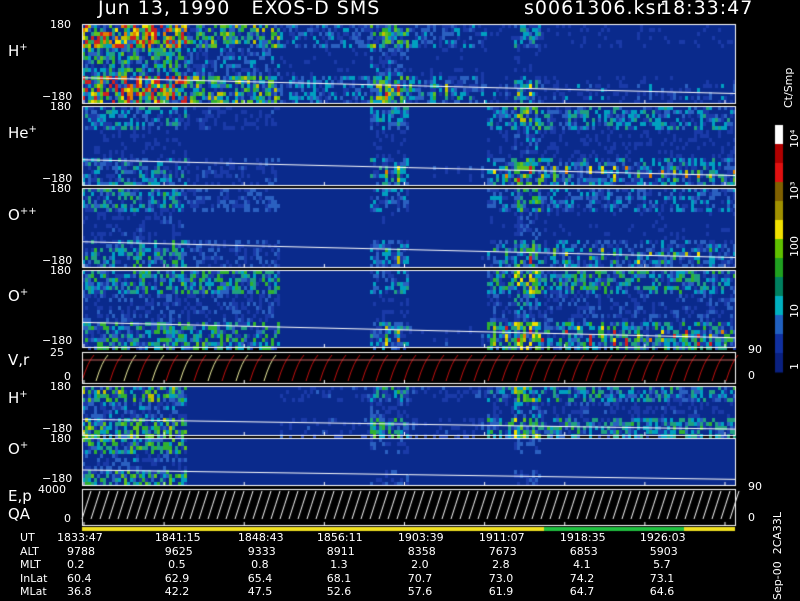  Describe the element at coordinates (177, 564) in the screenshot. I see `table-cell: 0.5` at that location.